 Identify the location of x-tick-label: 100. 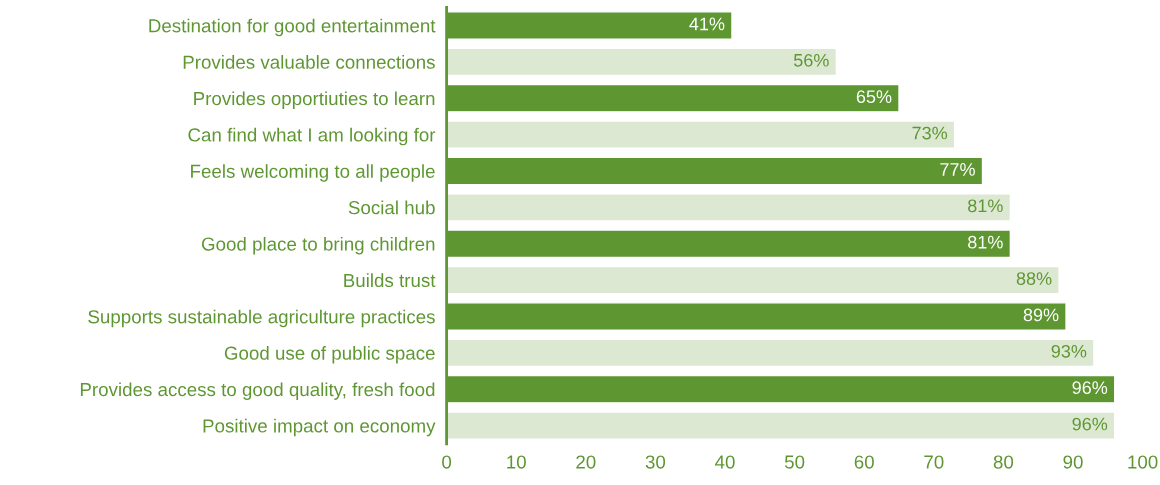
(1143, 462).